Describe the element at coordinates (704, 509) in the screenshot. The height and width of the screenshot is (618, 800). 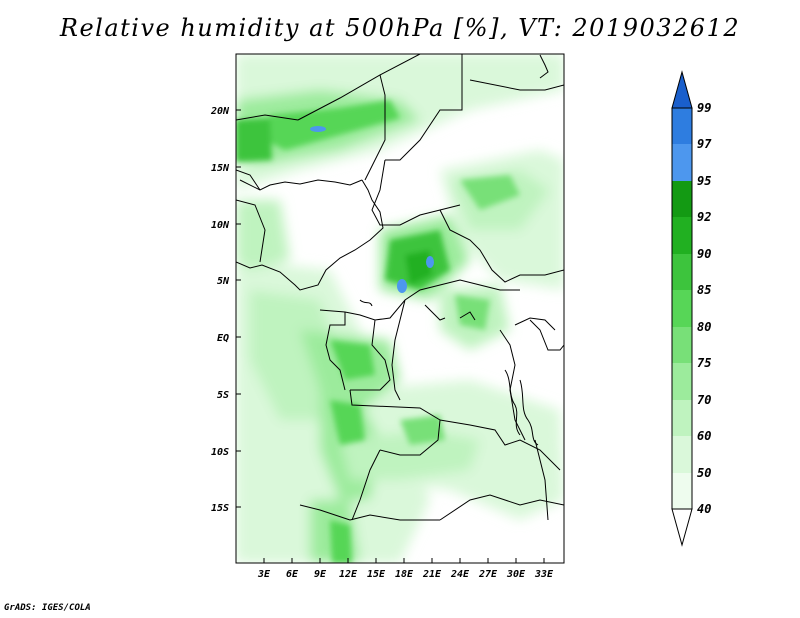
I see `colorbar-label: 40` at that location.